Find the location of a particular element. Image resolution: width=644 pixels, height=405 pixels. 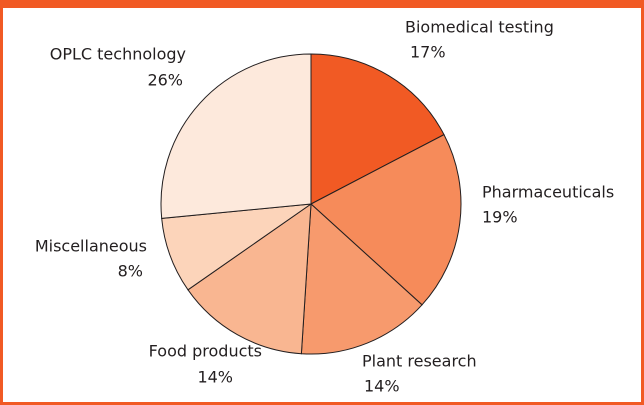

slice-value-label: 8% is located at coordinates (130, 271).